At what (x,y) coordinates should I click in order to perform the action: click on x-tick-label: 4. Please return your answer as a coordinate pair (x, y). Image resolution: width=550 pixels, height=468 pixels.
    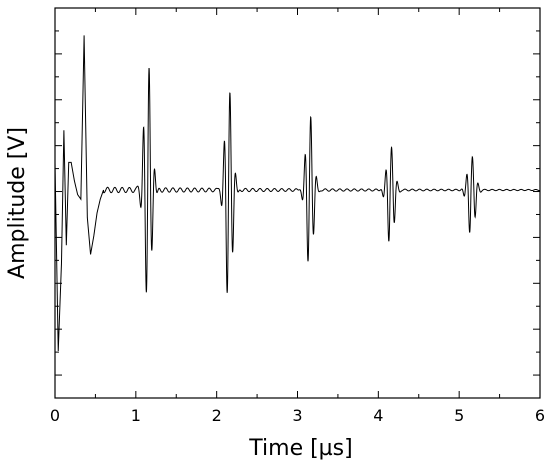
    Looking at the image, I should click on (378, 415).